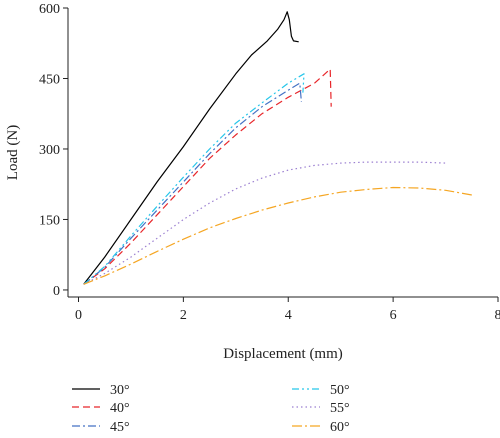 Image resolution: width=500 pixels, height=438 pixels. I want to click on y-tick-label: 150, so click(49, 220).